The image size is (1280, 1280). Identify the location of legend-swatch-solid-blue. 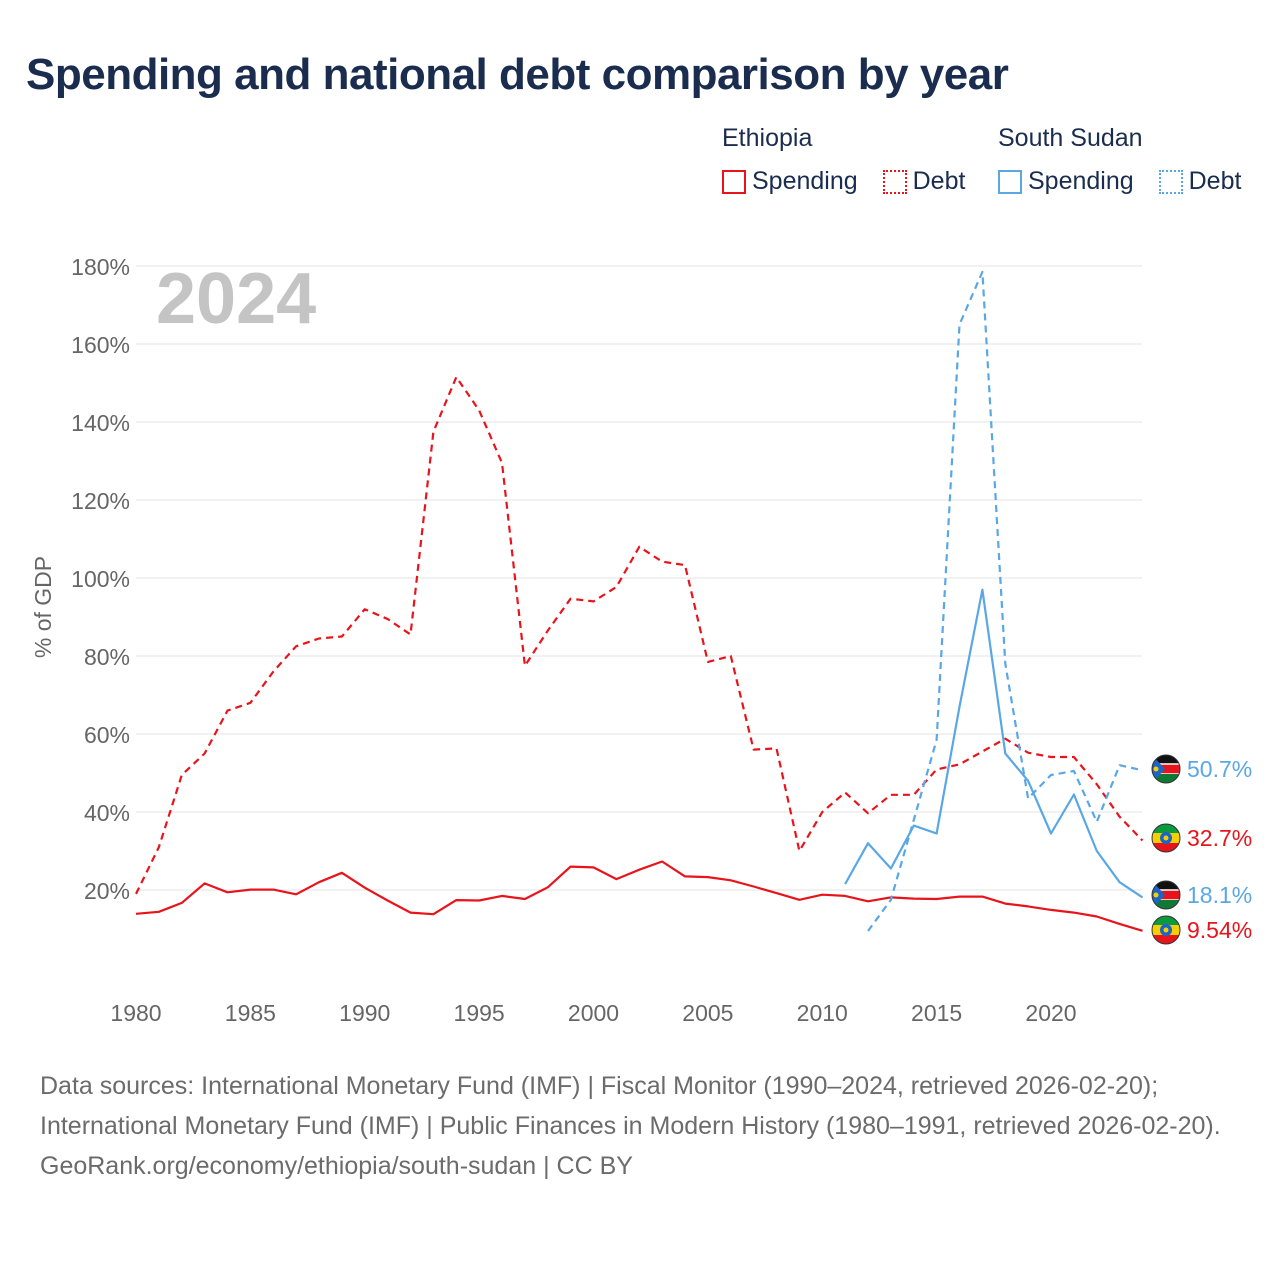
(1010, 181).